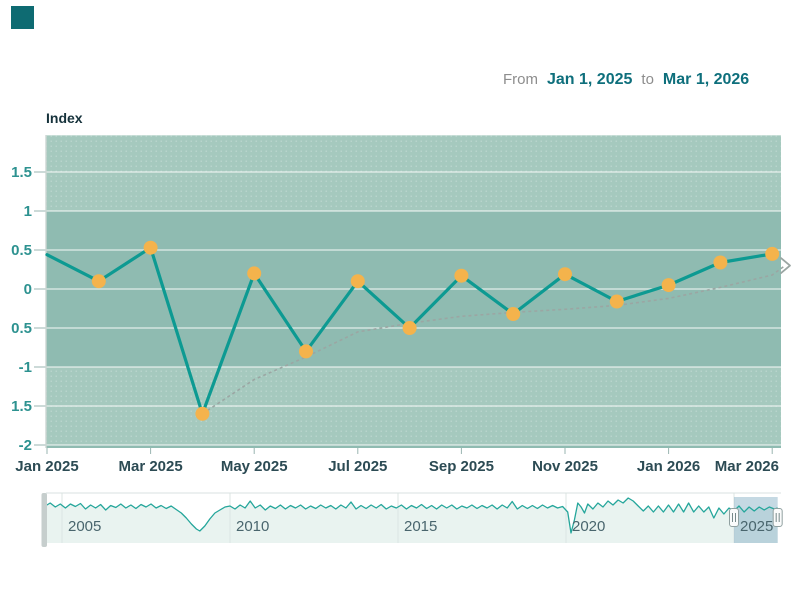 The width and height of the screenshot is (800, 600). I want to click on navigator-year-label: 2015, so click(420, 526).